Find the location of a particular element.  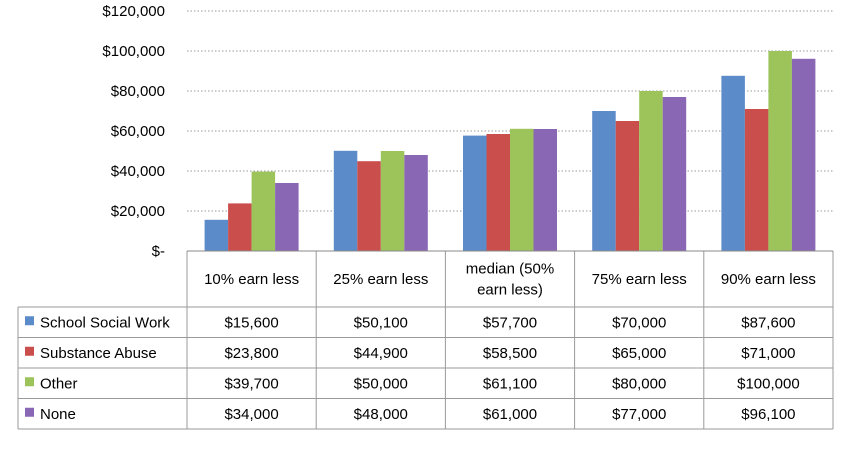

table-cell-value: $23,800 is located at coordinates (251, 353).